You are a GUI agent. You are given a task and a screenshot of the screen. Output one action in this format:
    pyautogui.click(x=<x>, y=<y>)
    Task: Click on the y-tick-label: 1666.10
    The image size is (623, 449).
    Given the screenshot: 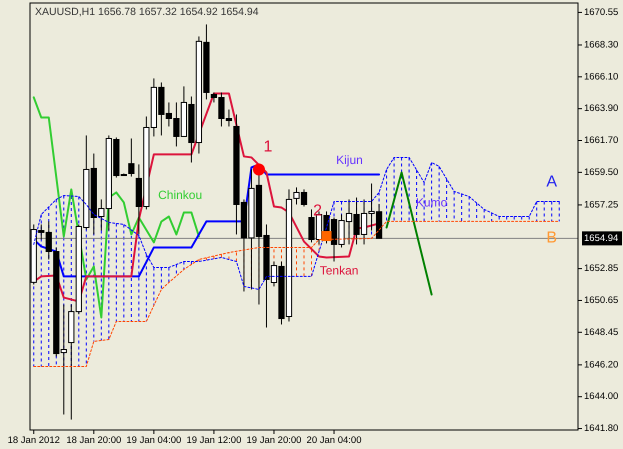 What is the action you would take?
    pyautogui.click(x=601, y=76)
    